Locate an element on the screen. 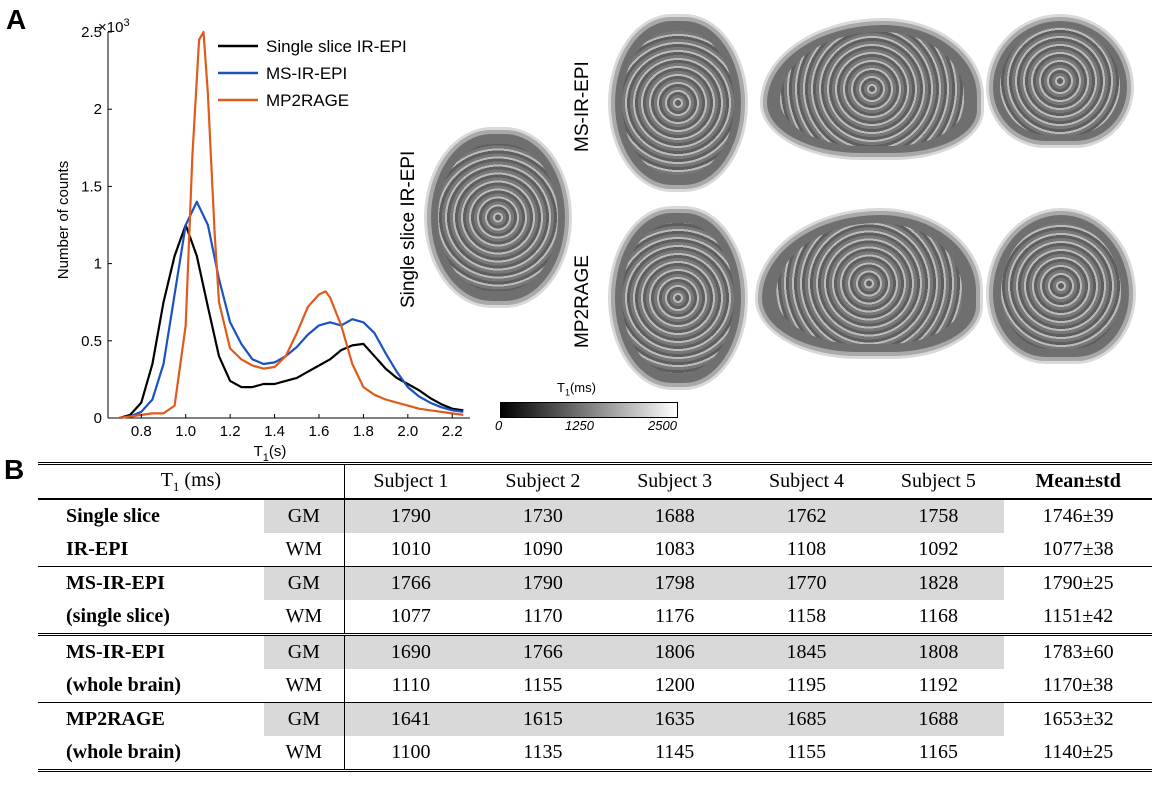  table-cell-mean: 1790±25 is located at coordinates (1078, 583).